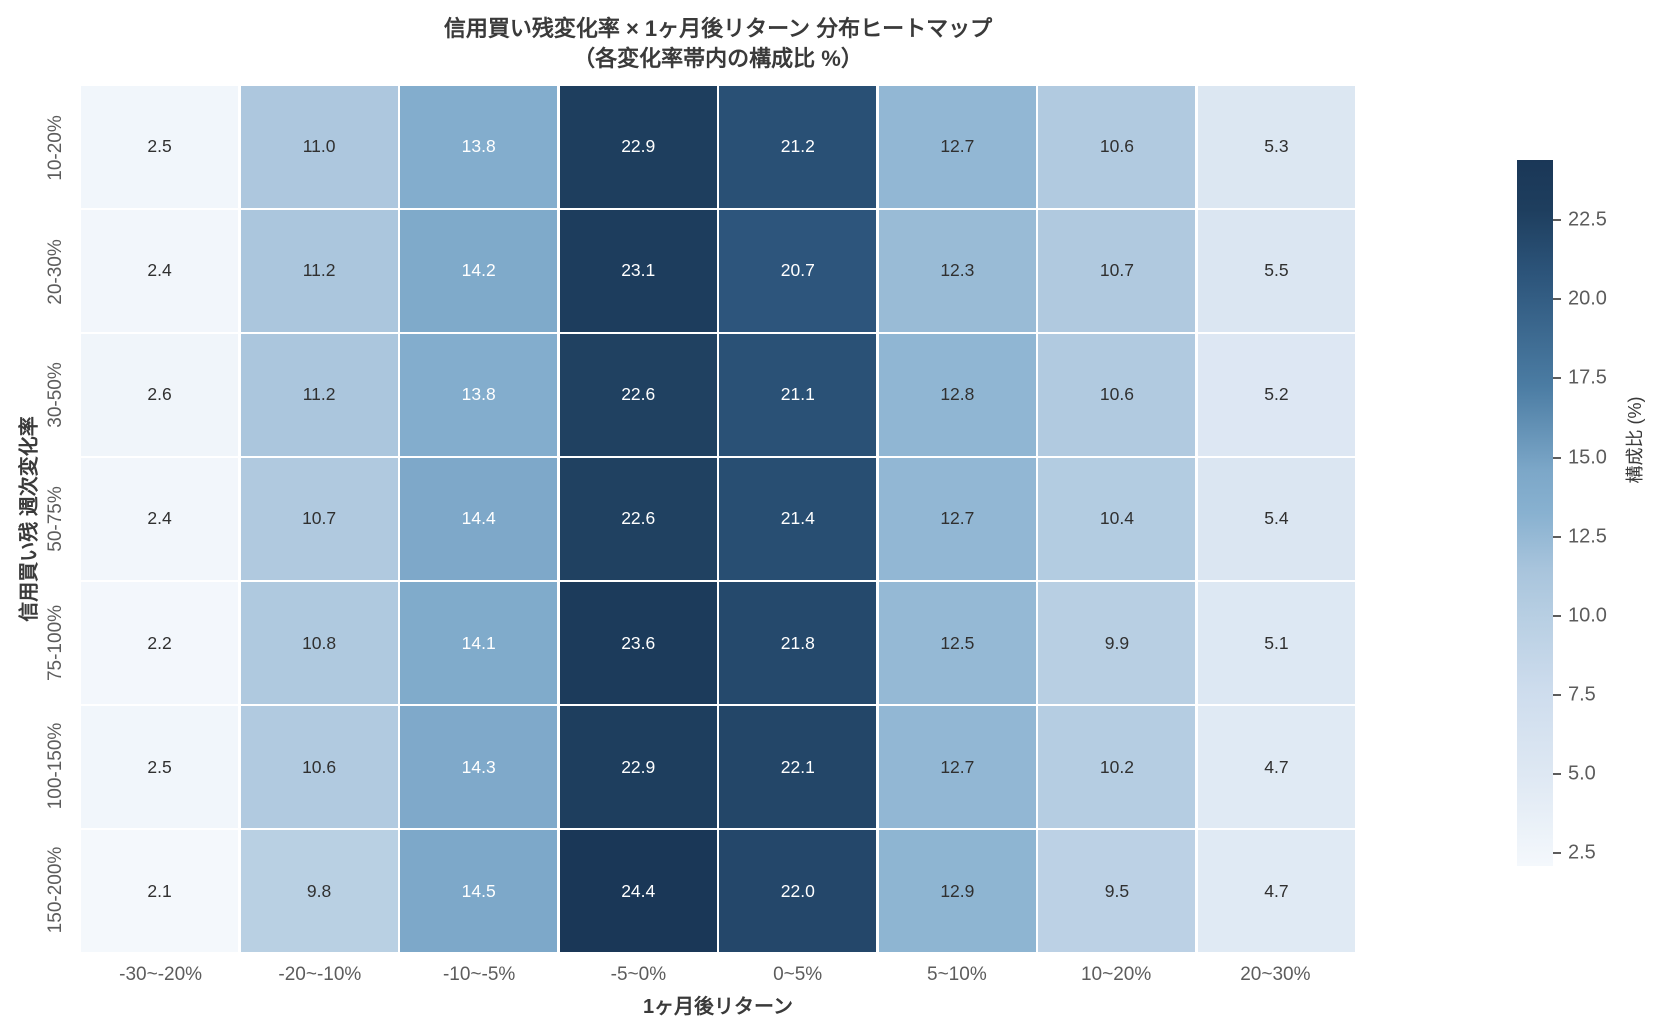 Image resolution: width=1657 pixels, height=1035 pixels. I want to click on y-tick-label: 30-50%, so click(55, 395).